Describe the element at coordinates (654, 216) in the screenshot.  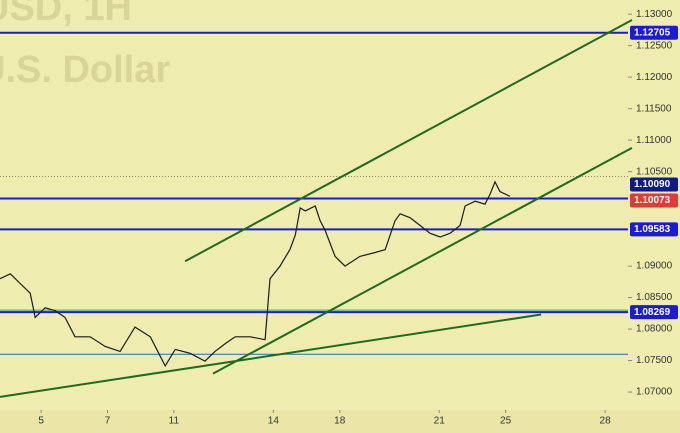
I see `price-axis` at that location.